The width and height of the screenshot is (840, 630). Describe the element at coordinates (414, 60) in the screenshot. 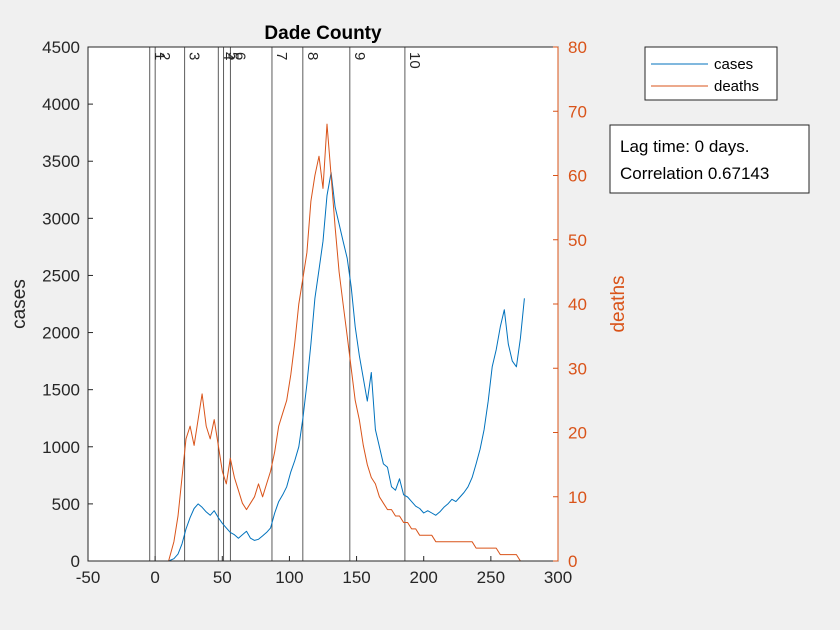

I see `event-label-10: 10` at that location.